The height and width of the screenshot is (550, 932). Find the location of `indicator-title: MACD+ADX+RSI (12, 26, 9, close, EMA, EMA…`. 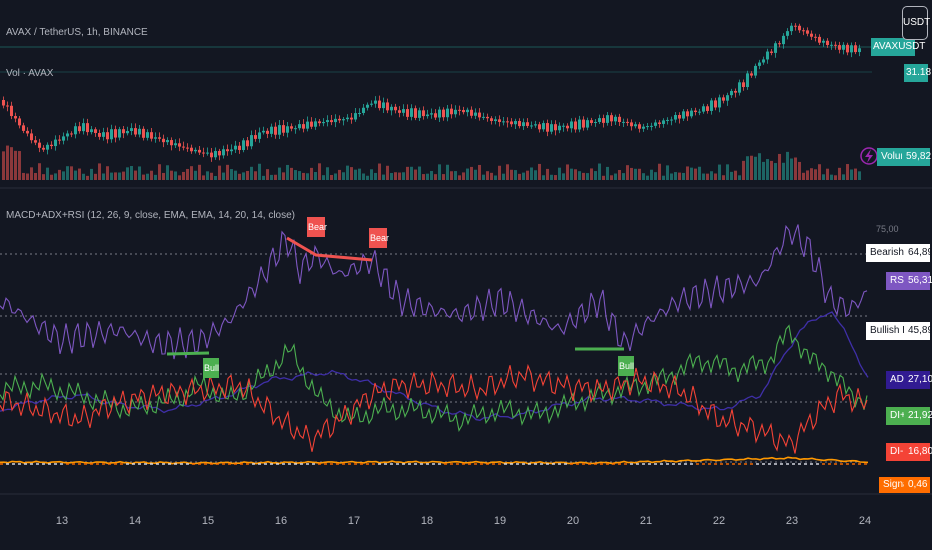

indicator-title: MACD+ADX+RSI (12, 26, 9, close, EMA, EMA… is located at coordinates (151, 215).